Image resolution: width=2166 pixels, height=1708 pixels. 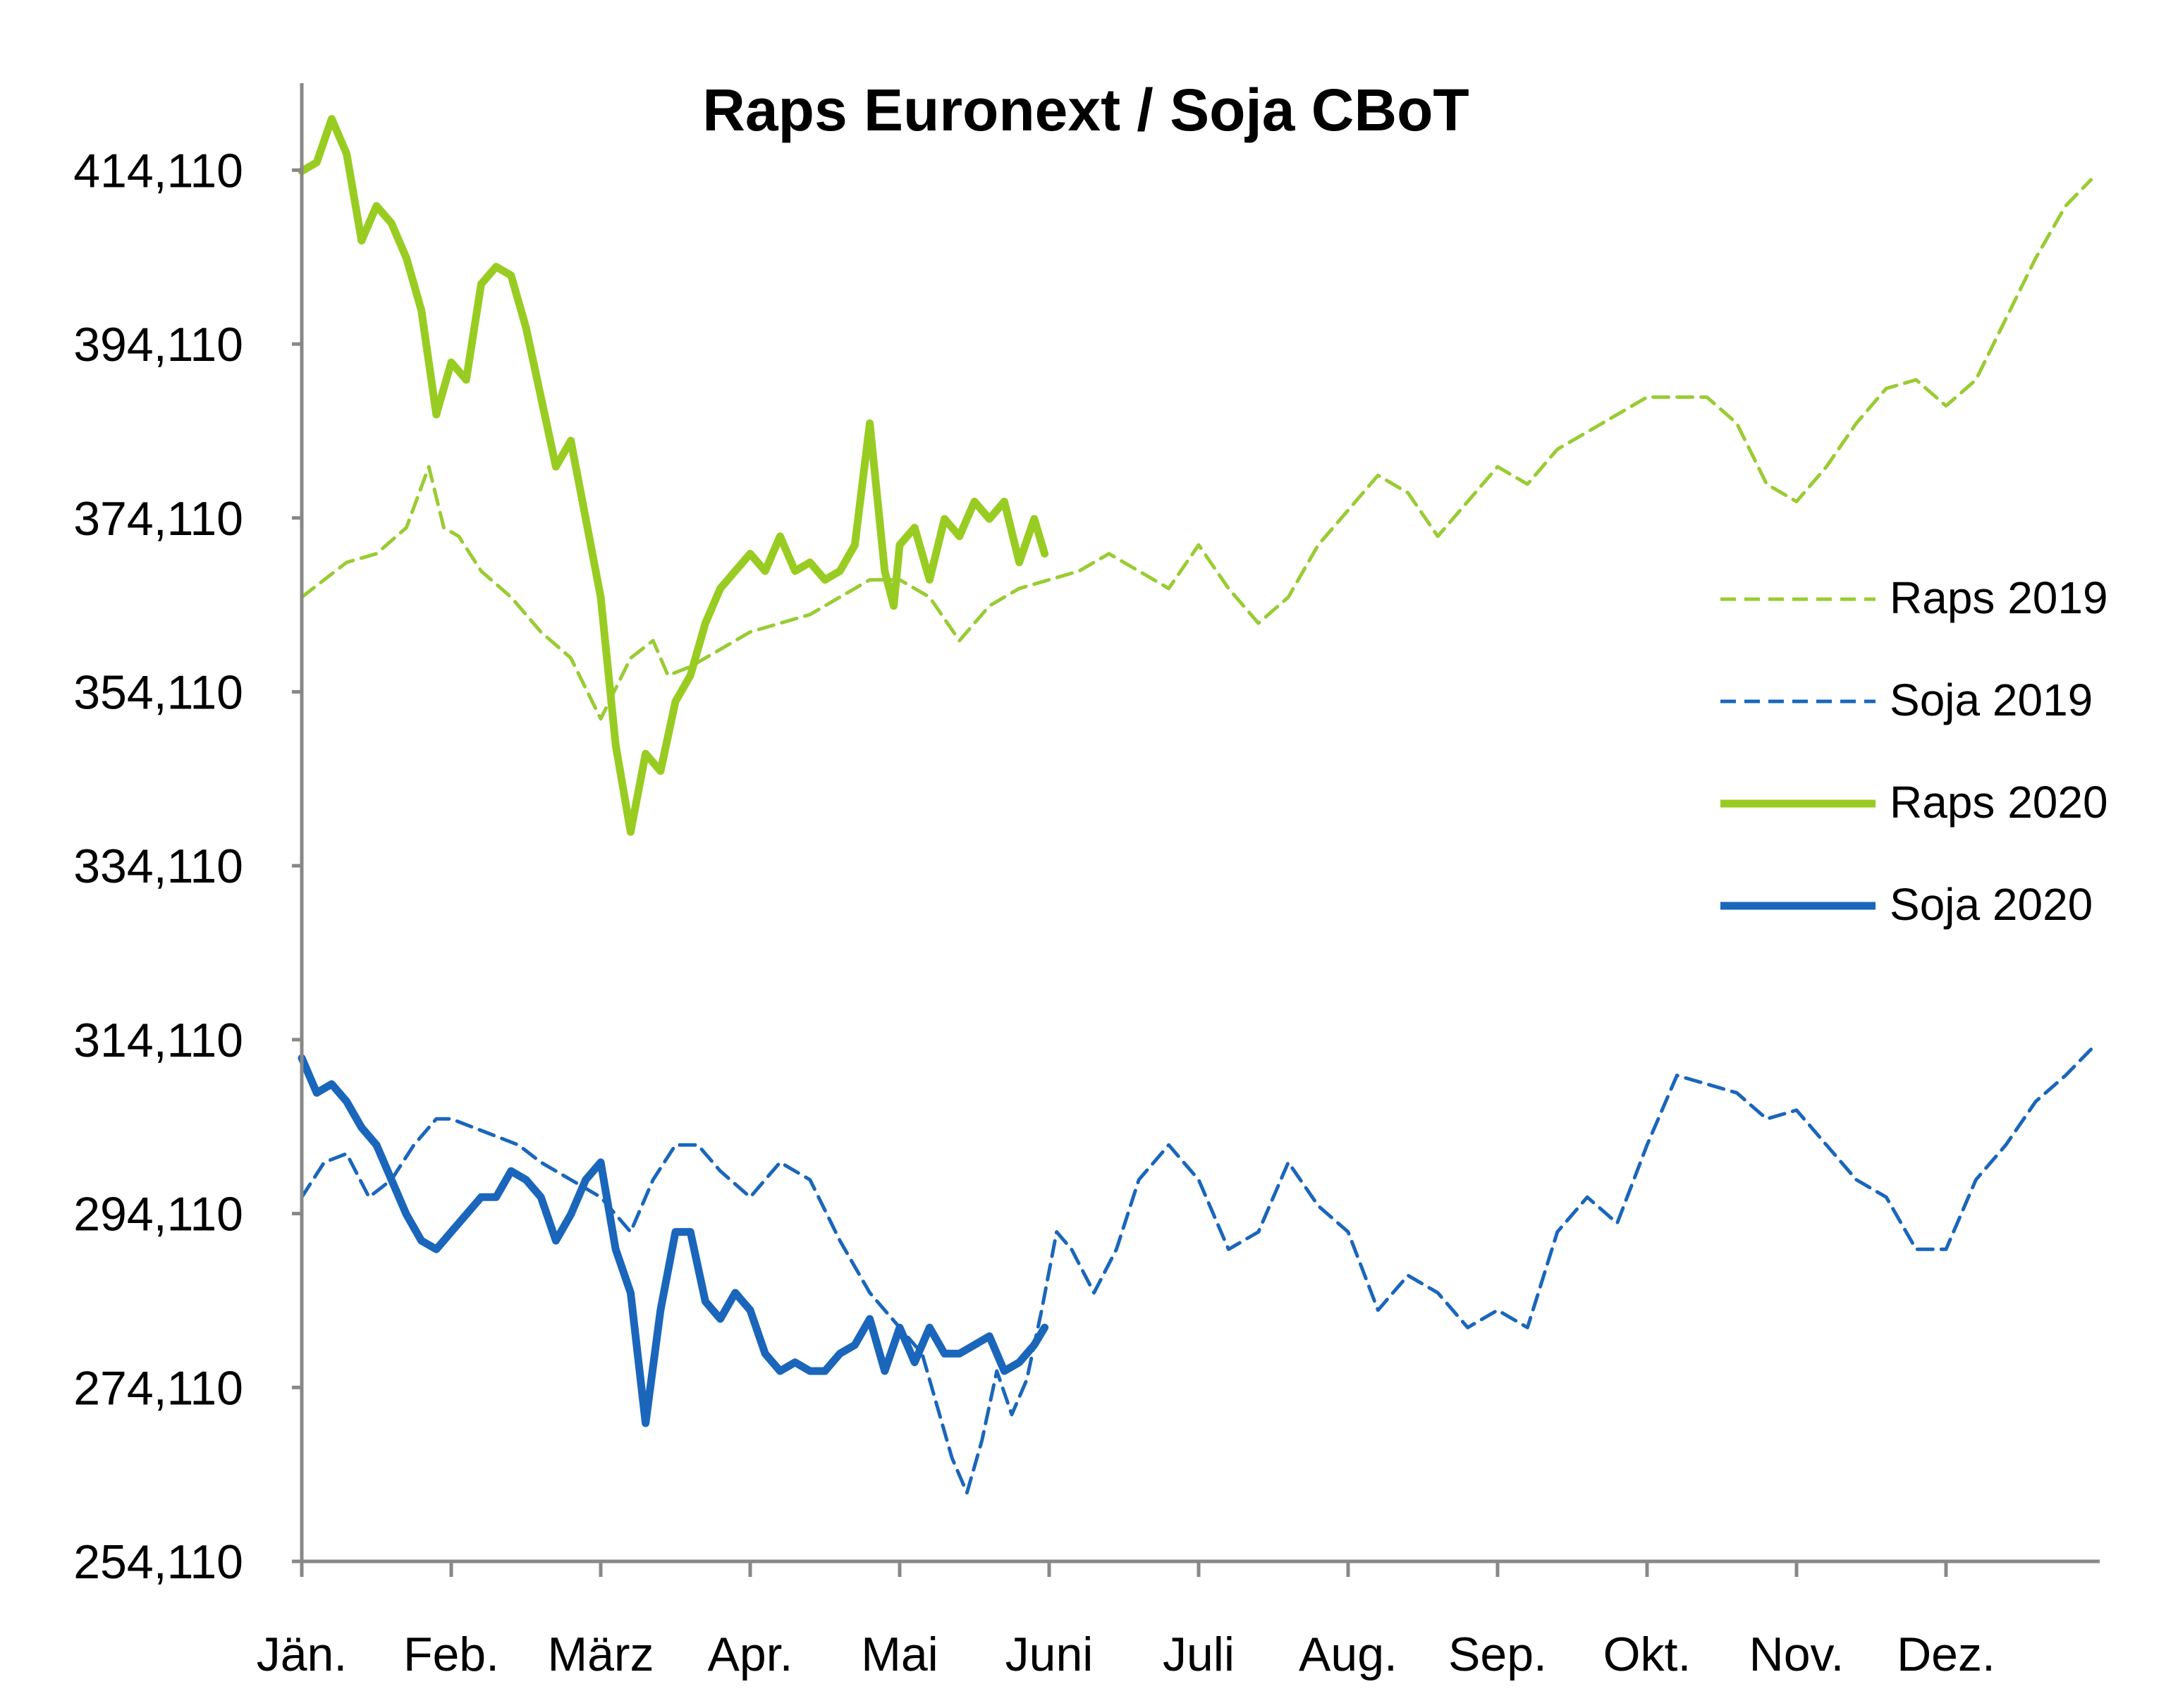 I want to click on y-tick-label: 294,110, so click(x=158, y=1214).